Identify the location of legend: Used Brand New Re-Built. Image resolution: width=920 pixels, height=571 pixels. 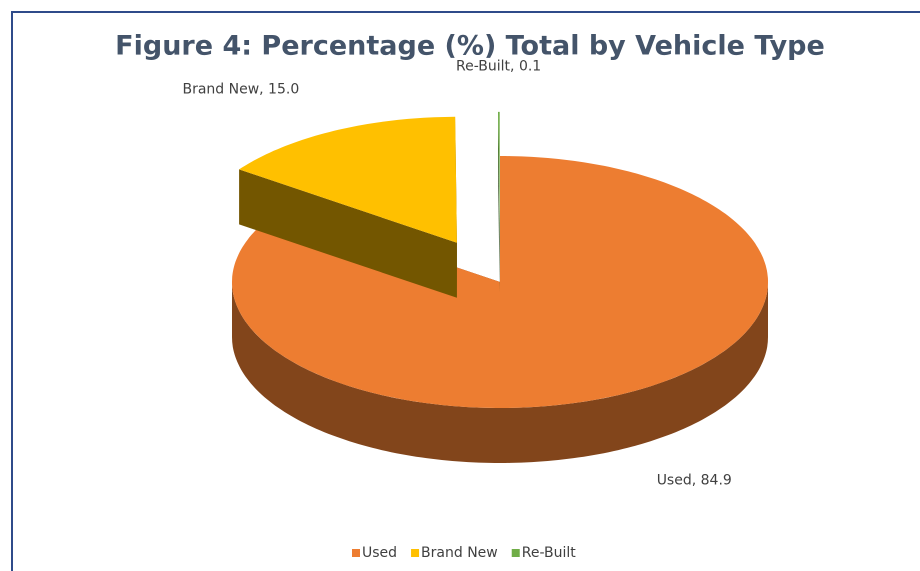
(464, 553).